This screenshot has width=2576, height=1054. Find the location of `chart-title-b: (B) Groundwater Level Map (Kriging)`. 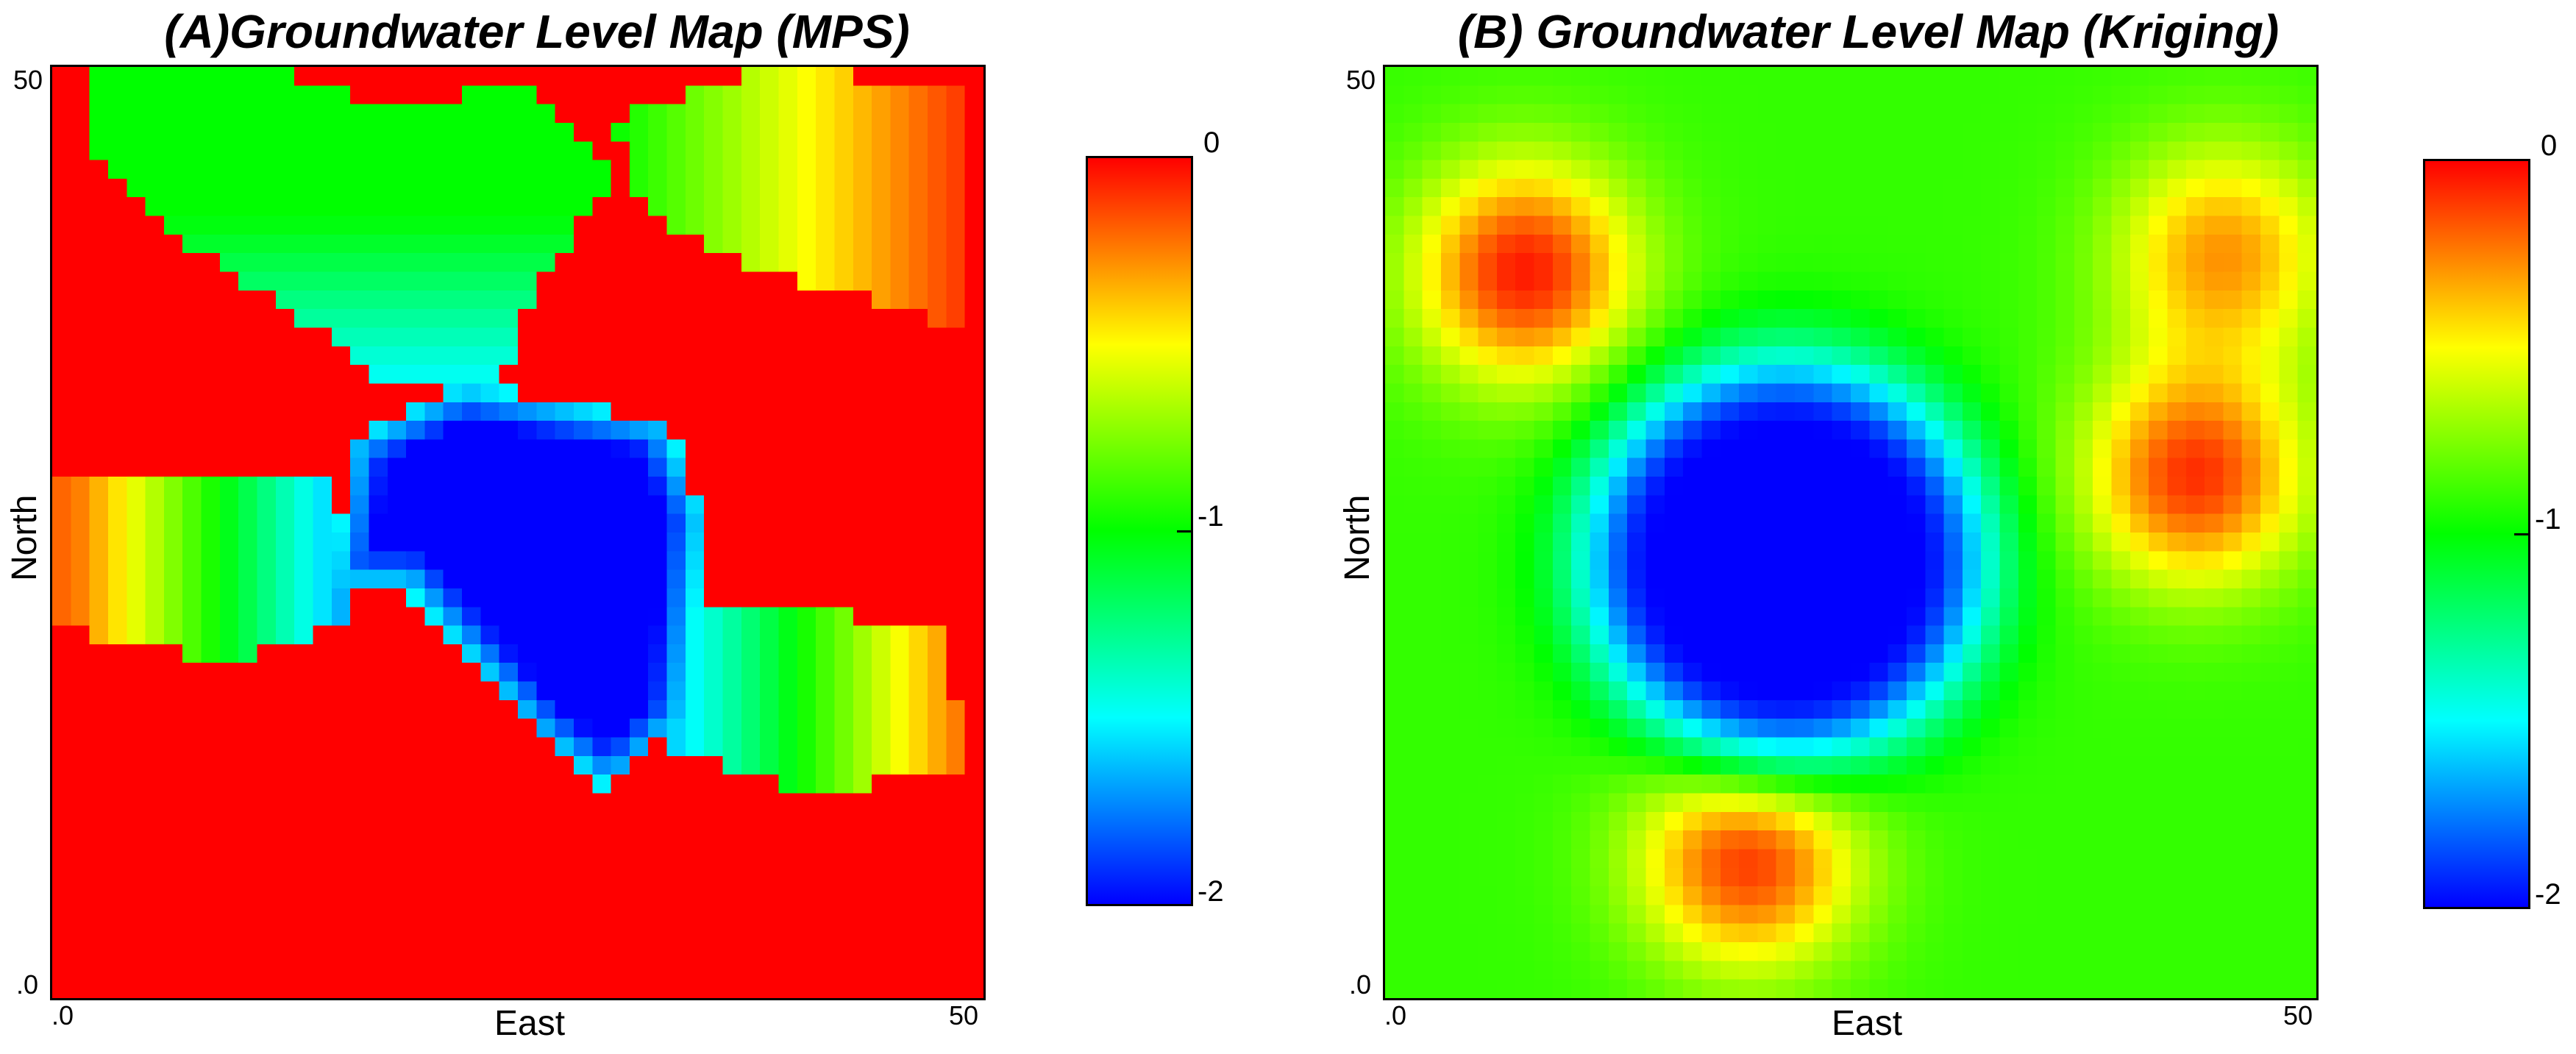

chart-title-b: (B) Groundwater Level Map (Kriging) is located at coordinates (1868, 31).